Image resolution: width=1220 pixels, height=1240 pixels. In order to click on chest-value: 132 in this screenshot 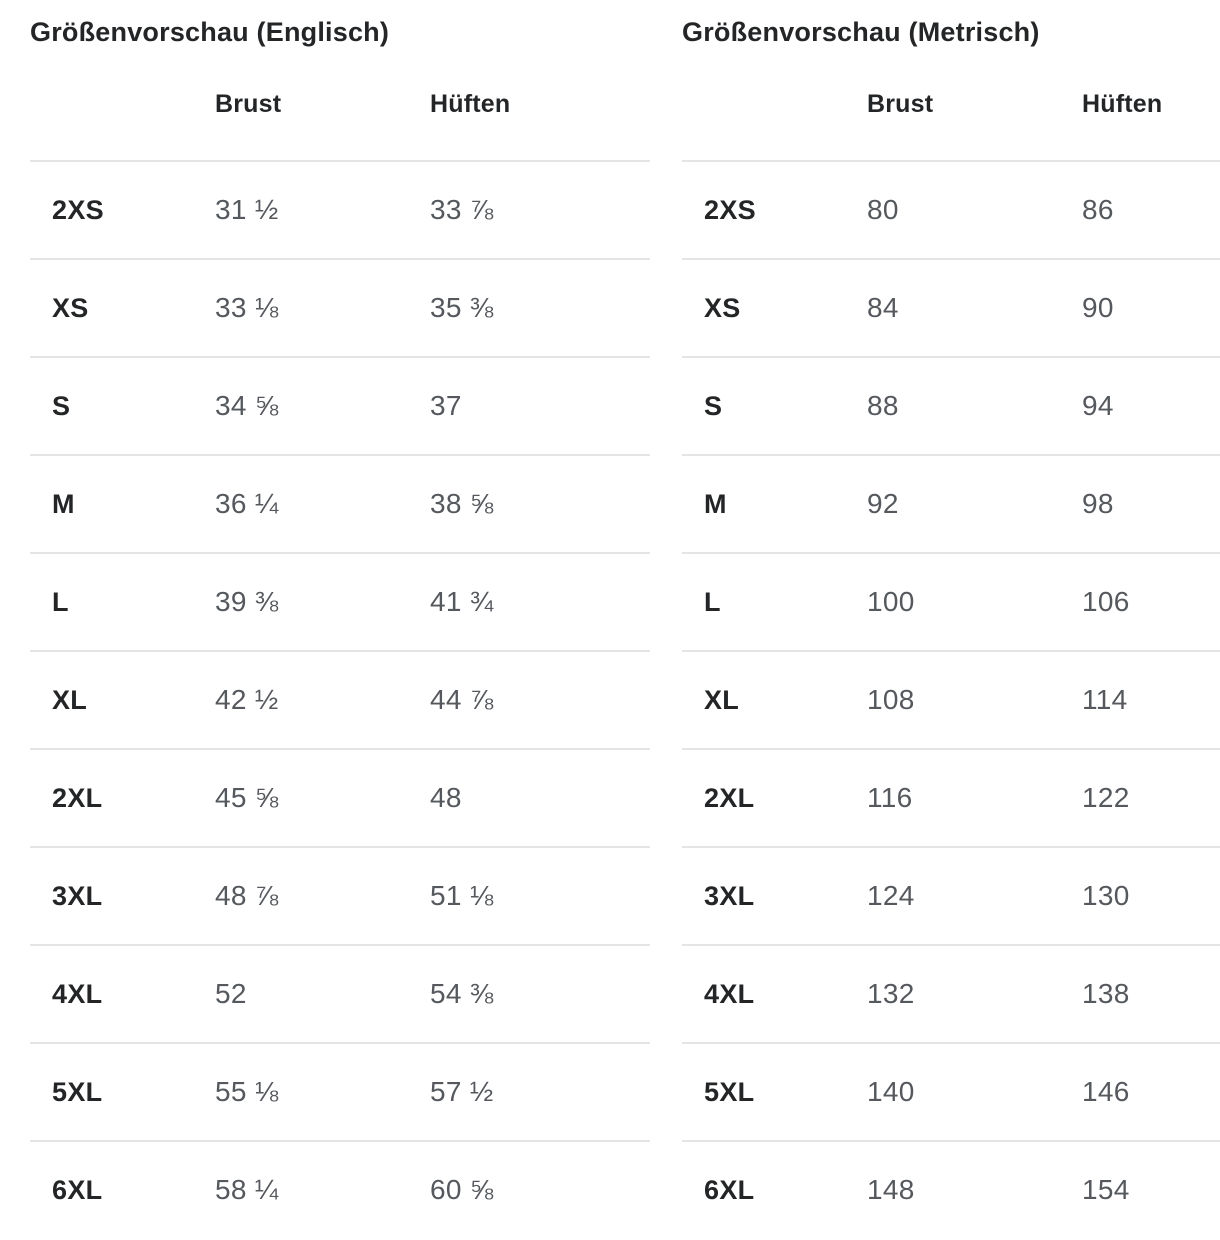, I will do `click(891, 993)`.